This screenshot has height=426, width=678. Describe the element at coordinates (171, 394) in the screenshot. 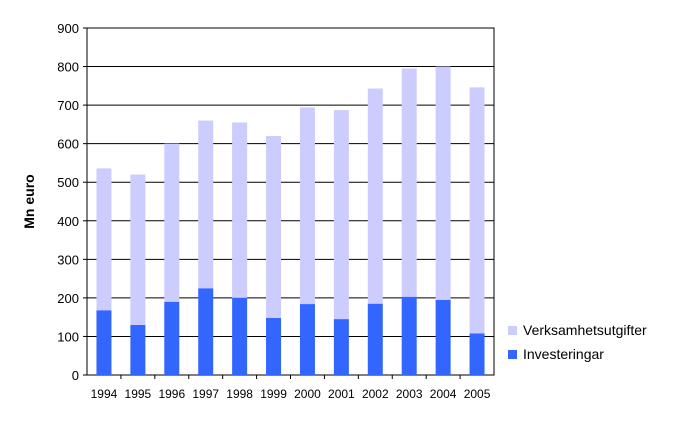

I see `x-tick-label: 1996` at that location.